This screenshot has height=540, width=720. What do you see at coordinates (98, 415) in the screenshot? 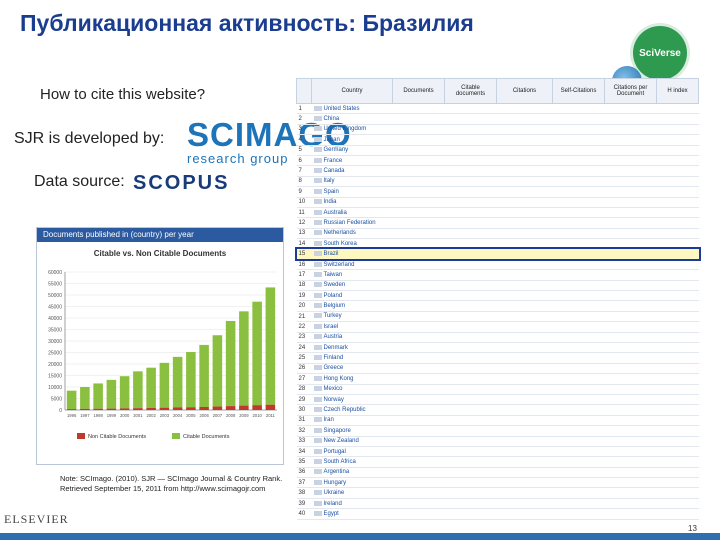
I see `x-tick-label: 1998` at bounding box center [98, 415].